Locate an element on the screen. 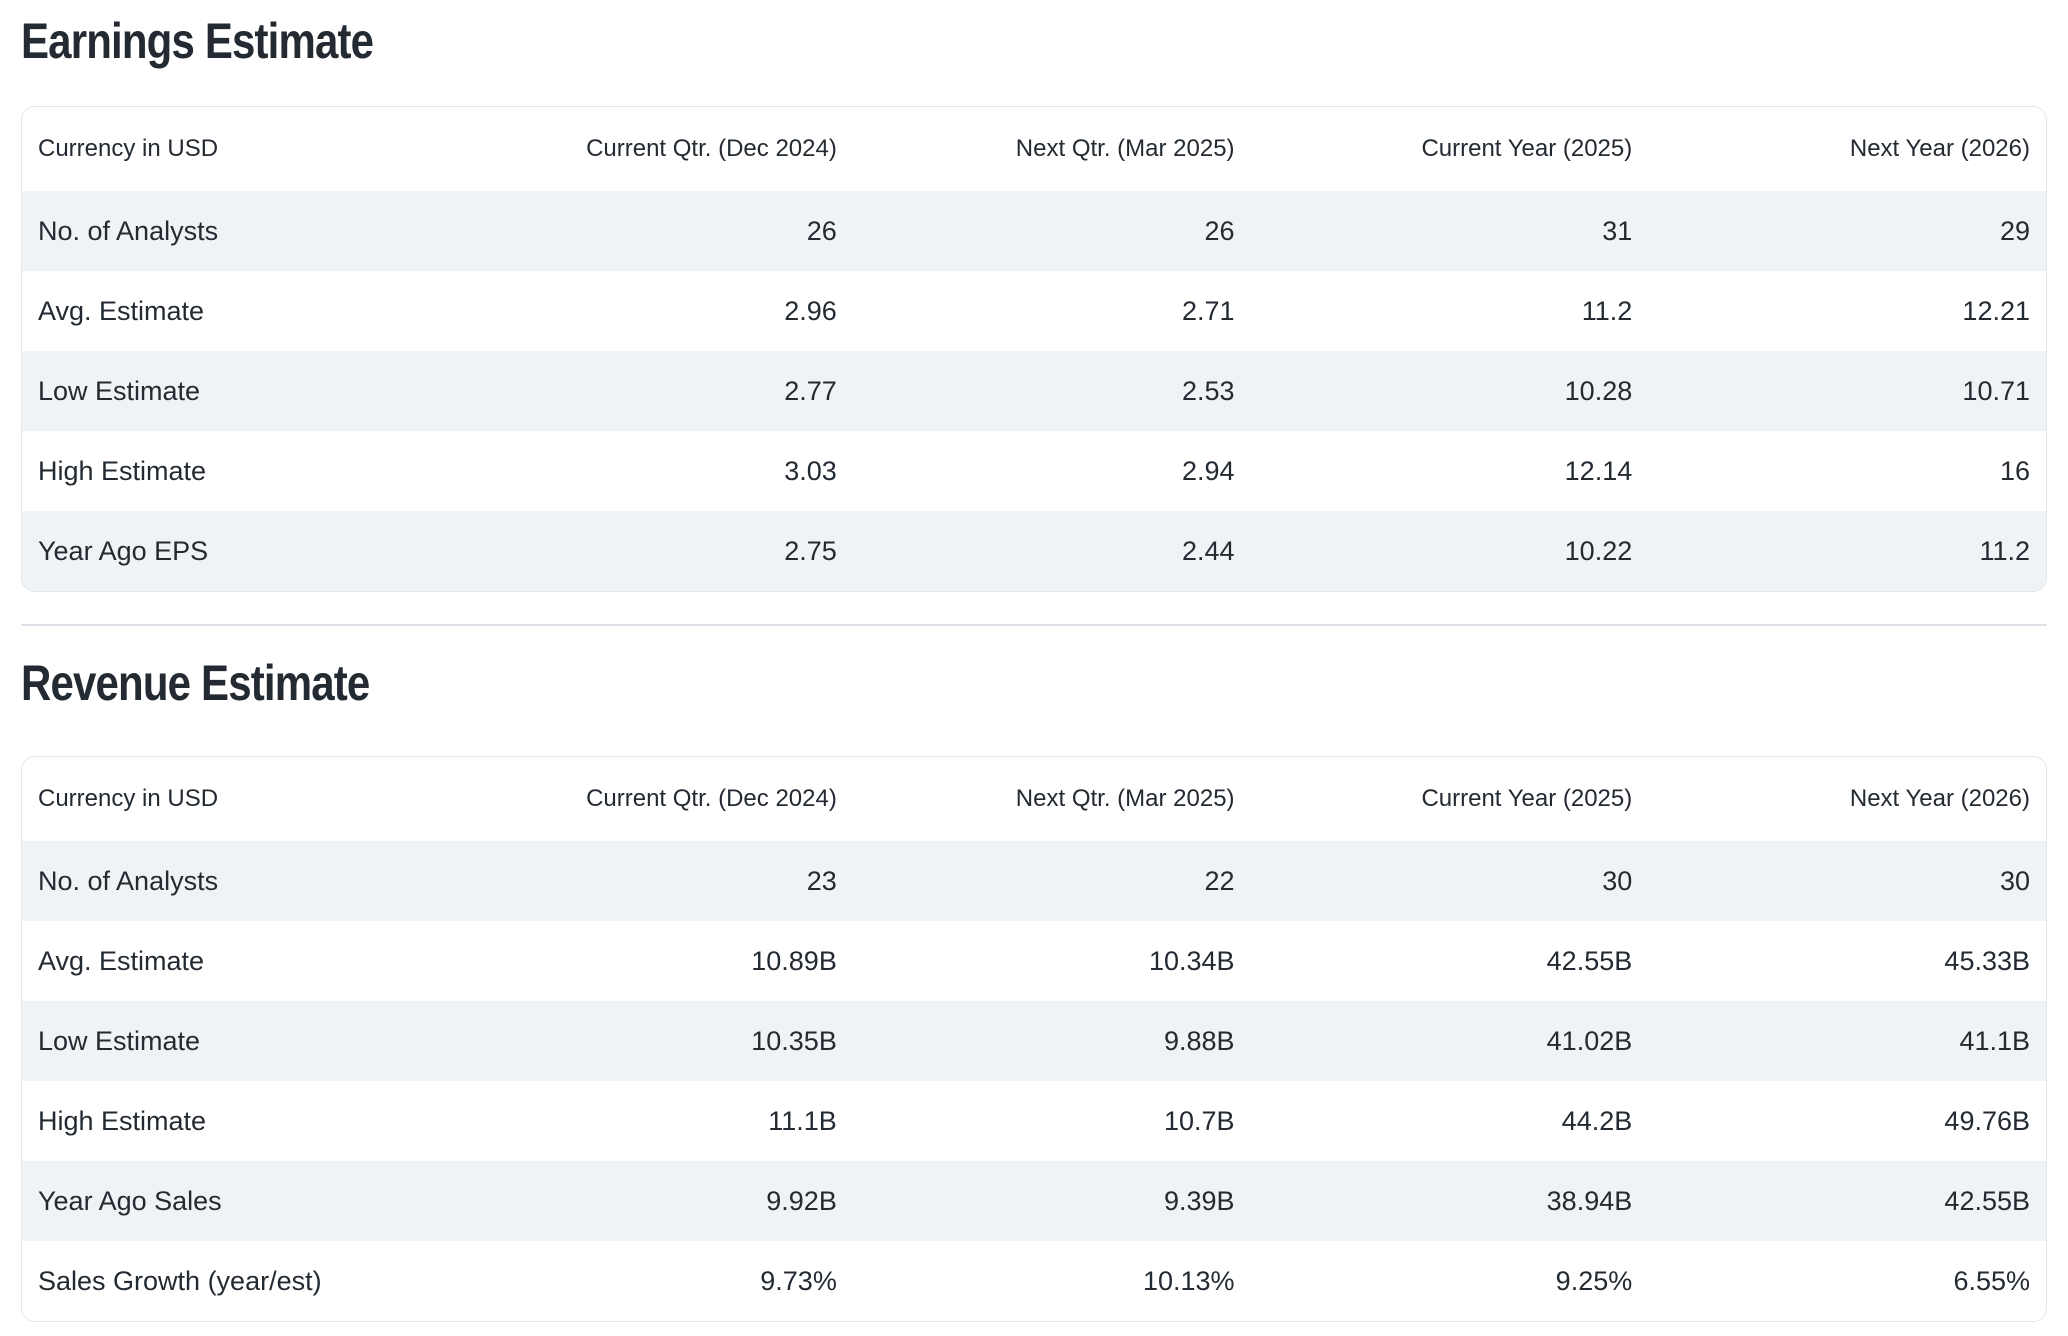  cell-value: 9.88B is located at coordinates (1199, 1040).